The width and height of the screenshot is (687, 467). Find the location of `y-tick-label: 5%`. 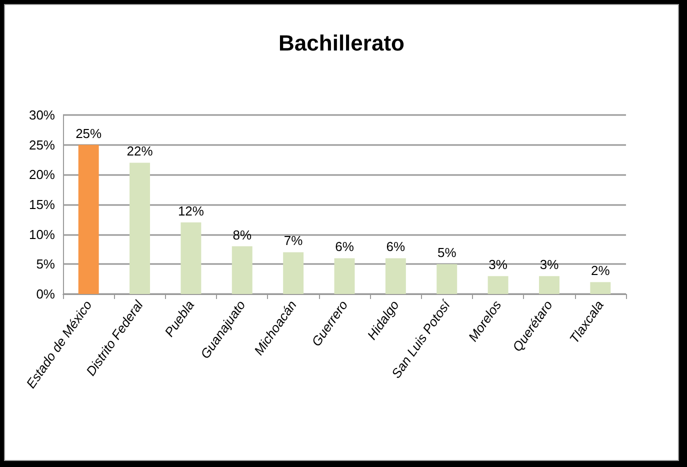

y-tick-label: 5% is located at coordinates (46, 264).